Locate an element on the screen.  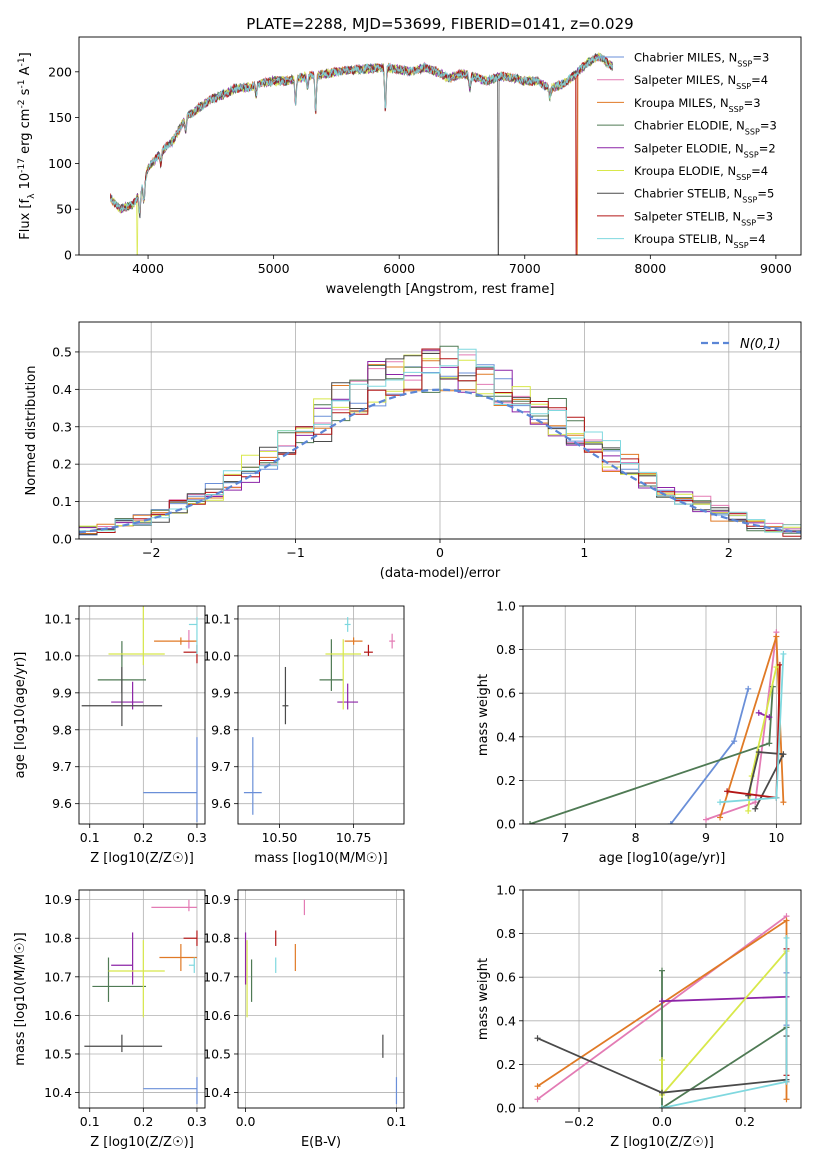
ebv-mass-xtick-label: 0.1 is located at coordinates (397, 1121).